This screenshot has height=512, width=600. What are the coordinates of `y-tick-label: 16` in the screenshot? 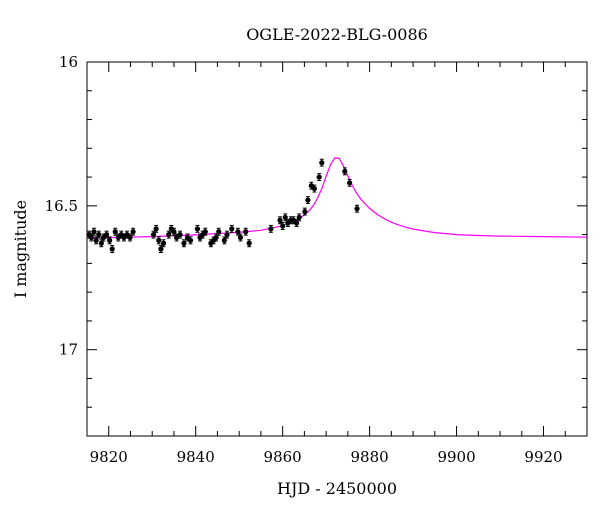 It's located at (68, 62).